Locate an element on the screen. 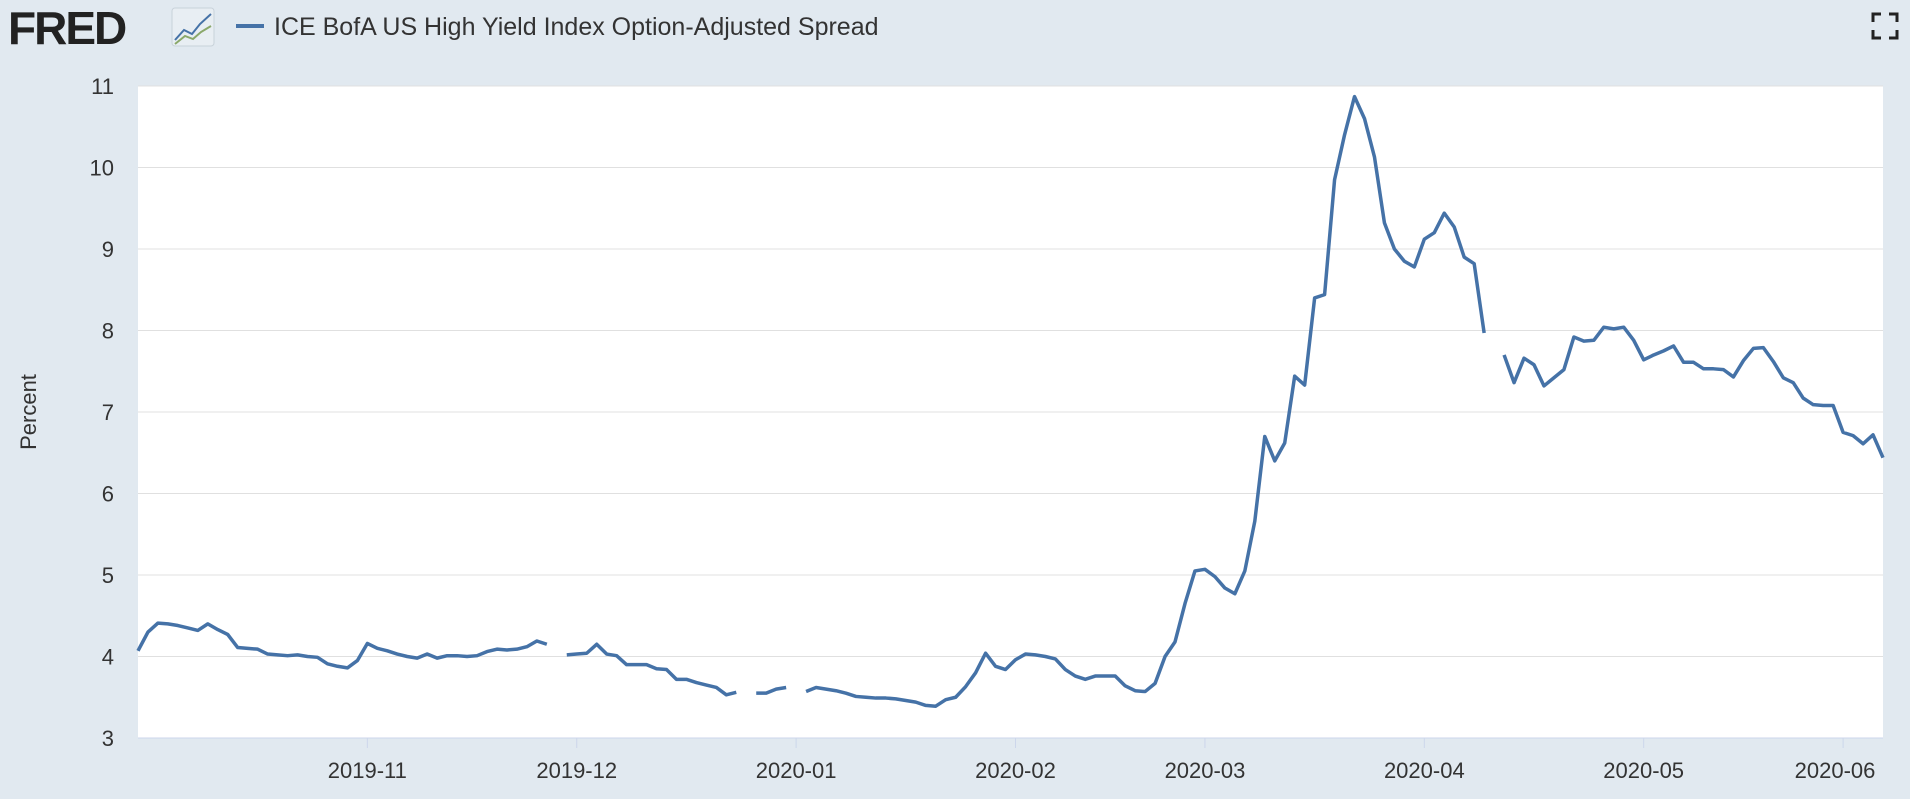 Image resolution: width=1910 pixels, height=799 pixels. y-tick-label: 8 is located at coordinates (108, 331).